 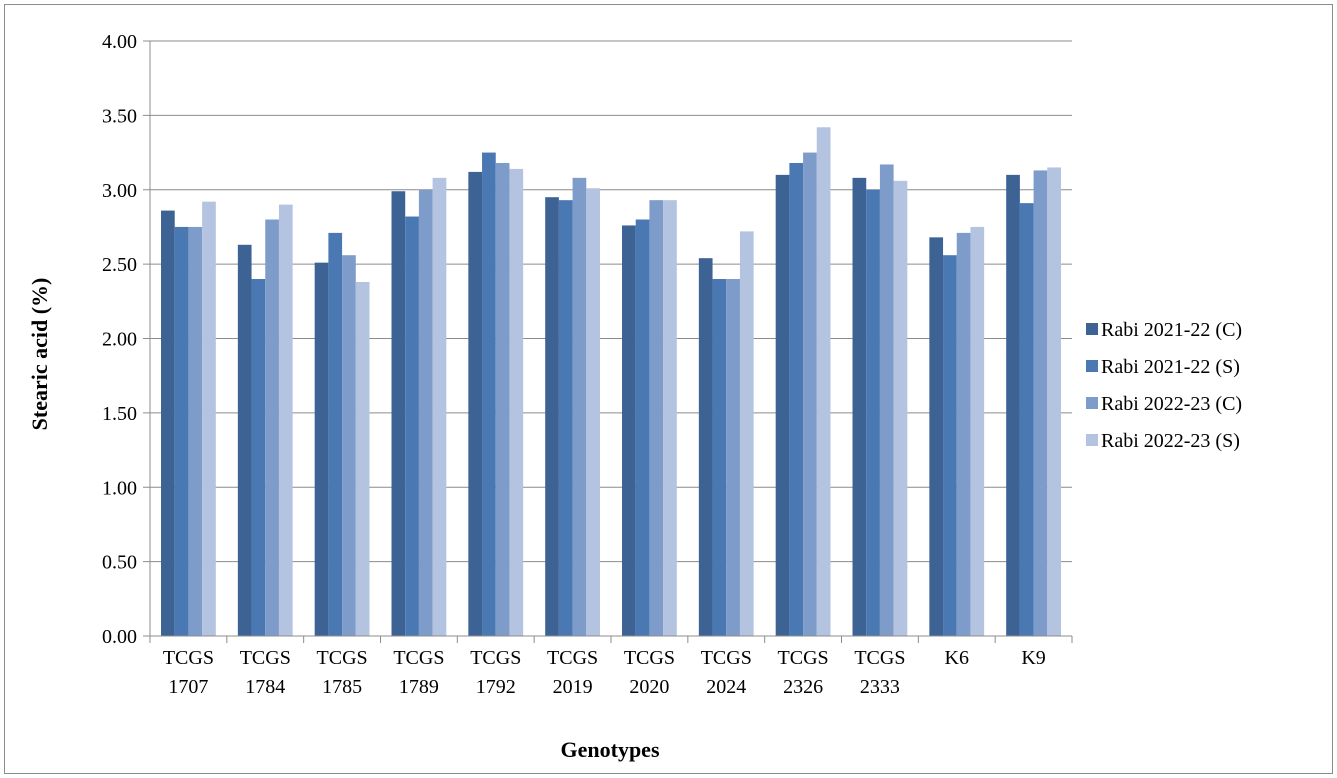 I want to click on x-axis-title: Genotypes, so click(x=610, y=749).